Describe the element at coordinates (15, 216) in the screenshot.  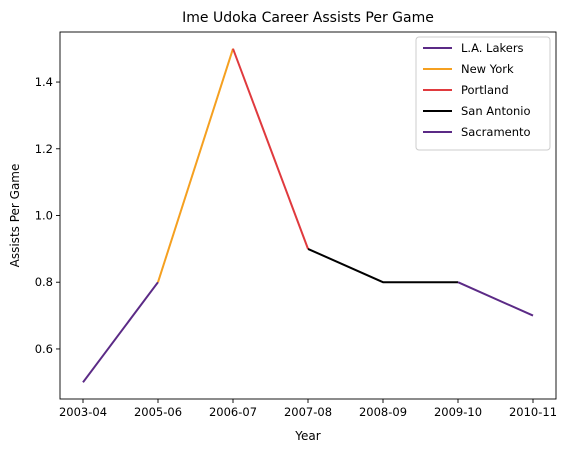
I see `y-axis-label: Assists Per Game` at that location.